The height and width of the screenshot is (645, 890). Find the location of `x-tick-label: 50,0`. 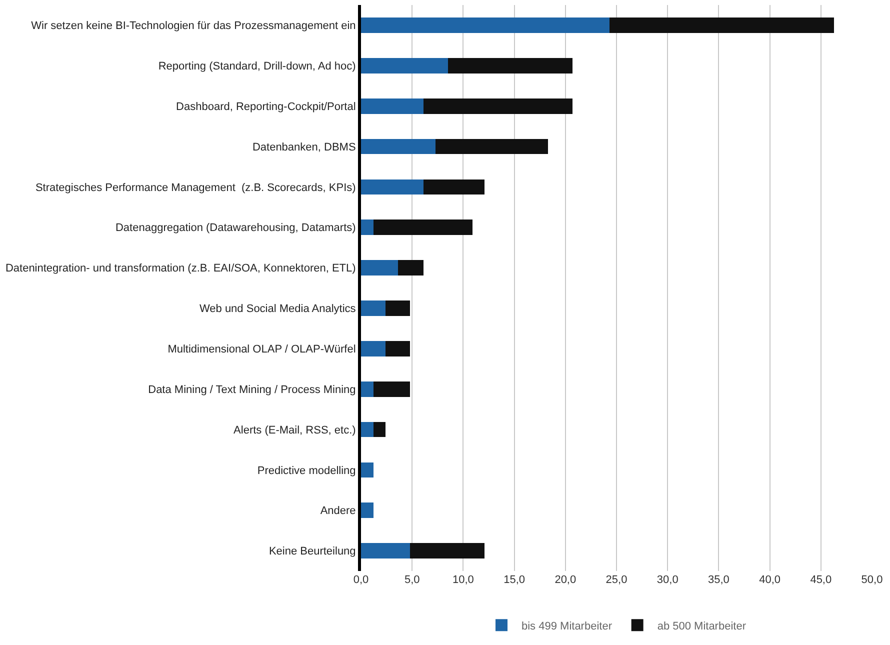

x-tick-label: 50,0 is located at coordinates (872, 580).